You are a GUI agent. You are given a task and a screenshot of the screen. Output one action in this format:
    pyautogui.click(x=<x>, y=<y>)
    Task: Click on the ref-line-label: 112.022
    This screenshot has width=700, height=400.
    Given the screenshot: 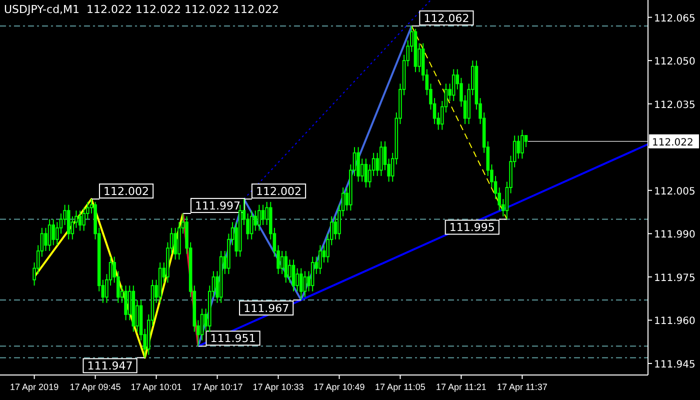 What is the action you would take?
    pyautogui.click(x=673, y=142)
    